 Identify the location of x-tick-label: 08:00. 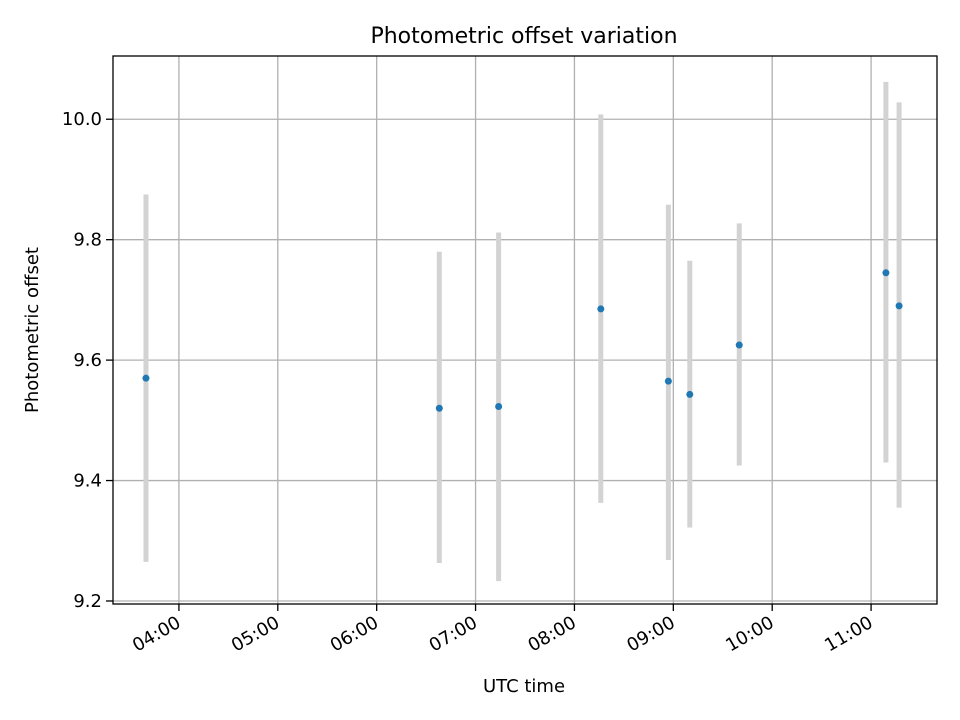
(552, 634).